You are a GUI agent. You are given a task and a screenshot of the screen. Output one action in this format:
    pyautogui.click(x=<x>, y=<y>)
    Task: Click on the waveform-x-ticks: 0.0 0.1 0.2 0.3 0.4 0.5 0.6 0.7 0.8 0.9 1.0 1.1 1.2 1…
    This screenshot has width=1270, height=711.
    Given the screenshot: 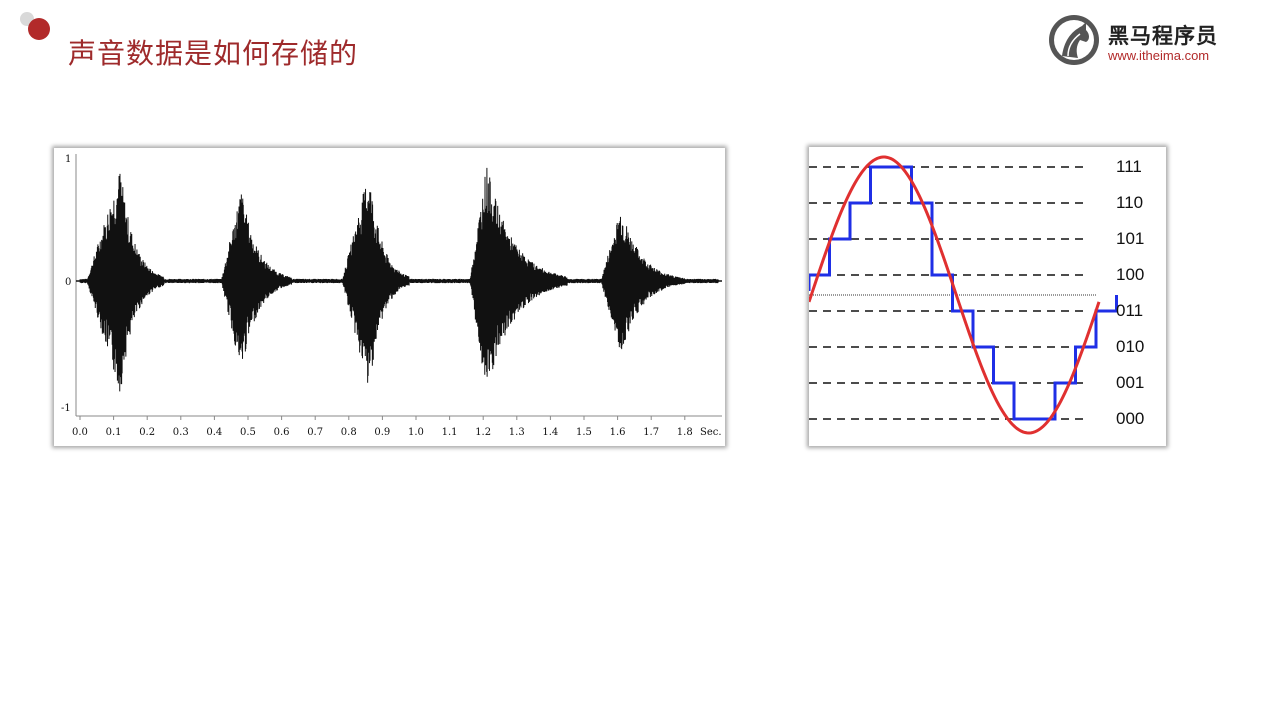 What is the action you would take?
    pyautogui.click(x=382, y=427)
    